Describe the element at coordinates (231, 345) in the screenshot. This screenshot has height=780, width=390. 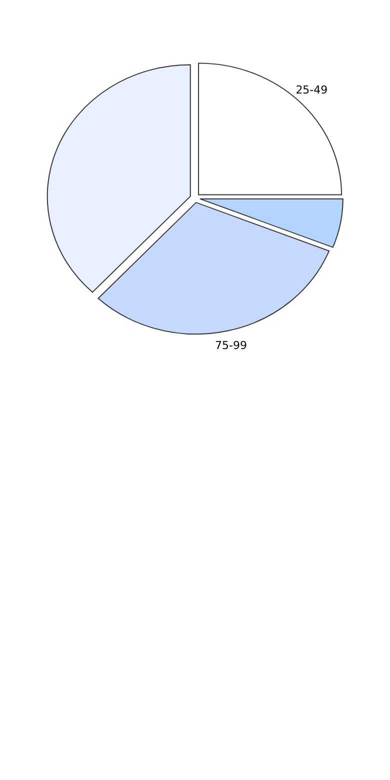
I see `slice-label: 75-99` at that location.